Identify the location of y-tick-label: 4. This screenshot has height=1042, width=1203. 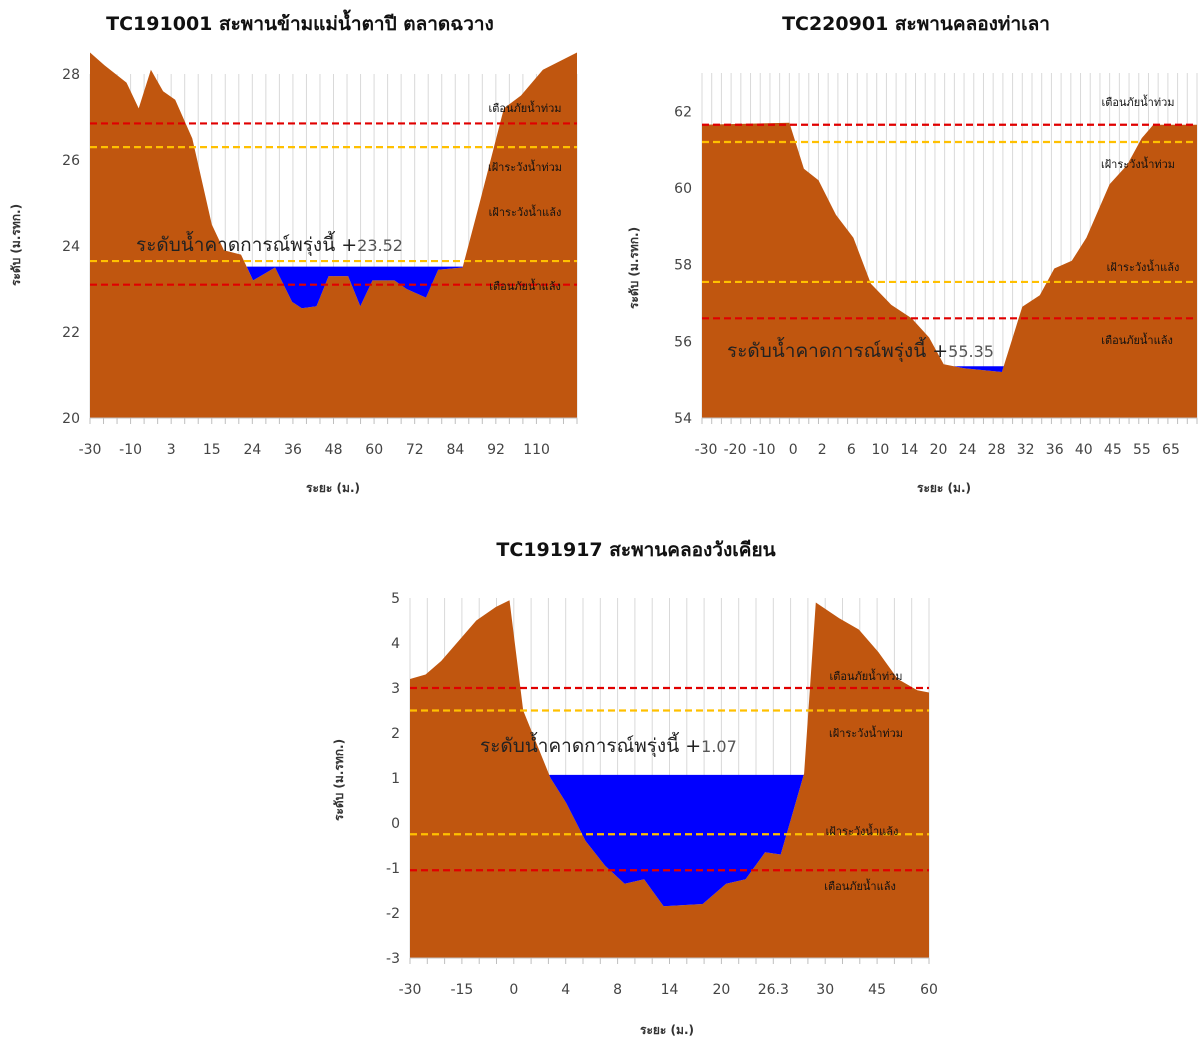
(395, 644).